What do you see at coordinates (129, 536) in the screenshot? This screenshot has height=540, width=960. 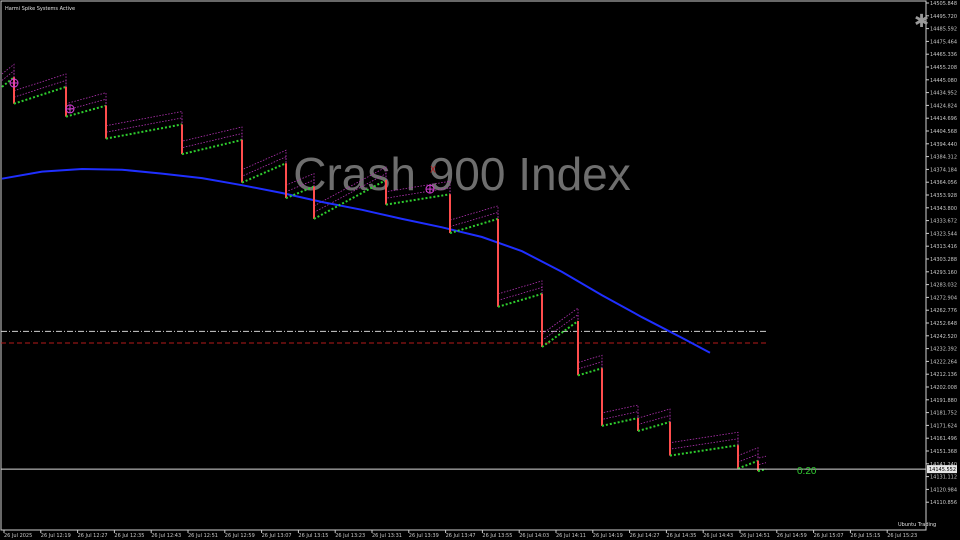 I see `time-tick-label: 26 Jul 12:35` at bounding box center [129, 536].